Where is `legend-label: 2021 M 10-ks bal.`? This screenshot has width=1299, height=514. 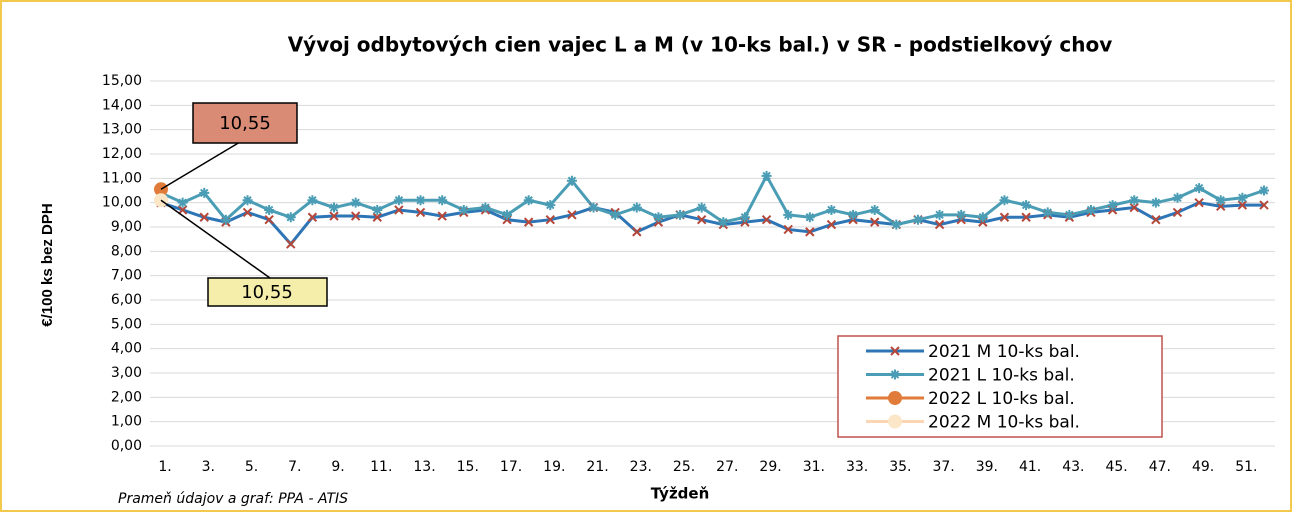
legend-label: 2021 M 10-ks bal. is located at coordinates (1004, 352).